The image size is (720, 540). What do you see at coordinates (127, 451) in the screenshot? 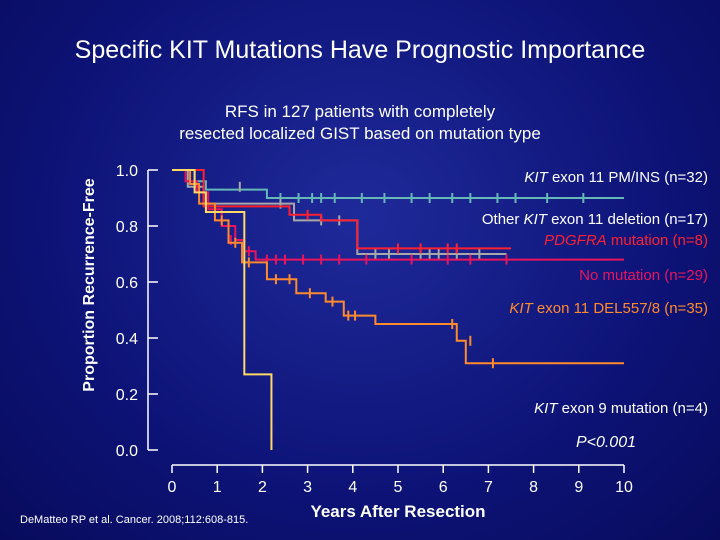
I see `y-tick-label: 0.0` at bounding box center [127, 451].